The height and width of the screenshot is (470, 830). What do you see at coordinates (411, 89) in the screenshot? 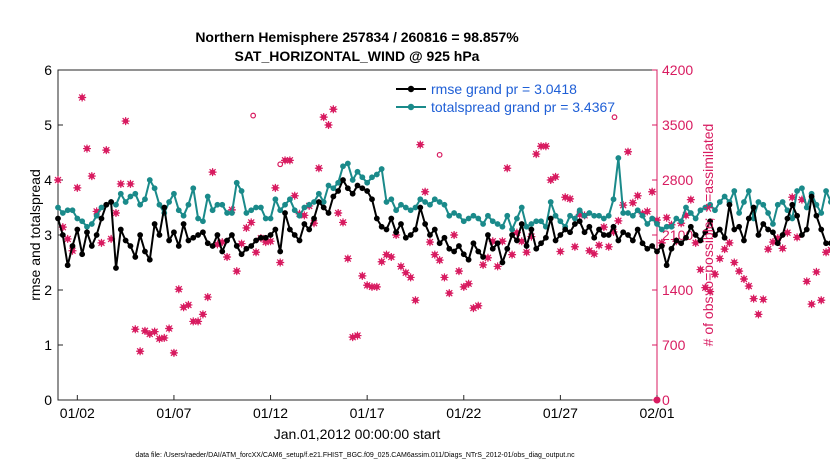
I see `legend-rmse-marker` at bounding box center [411, 89].